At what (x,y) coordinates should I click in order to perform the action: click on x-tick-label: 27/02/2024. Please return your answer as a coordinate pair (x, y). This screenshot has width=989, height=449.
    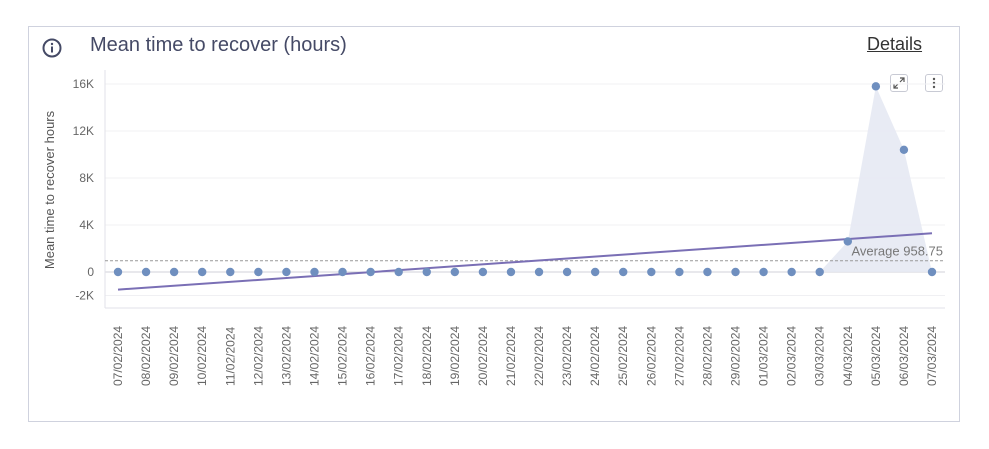
    Looking at the image, I should click on (679, 356).